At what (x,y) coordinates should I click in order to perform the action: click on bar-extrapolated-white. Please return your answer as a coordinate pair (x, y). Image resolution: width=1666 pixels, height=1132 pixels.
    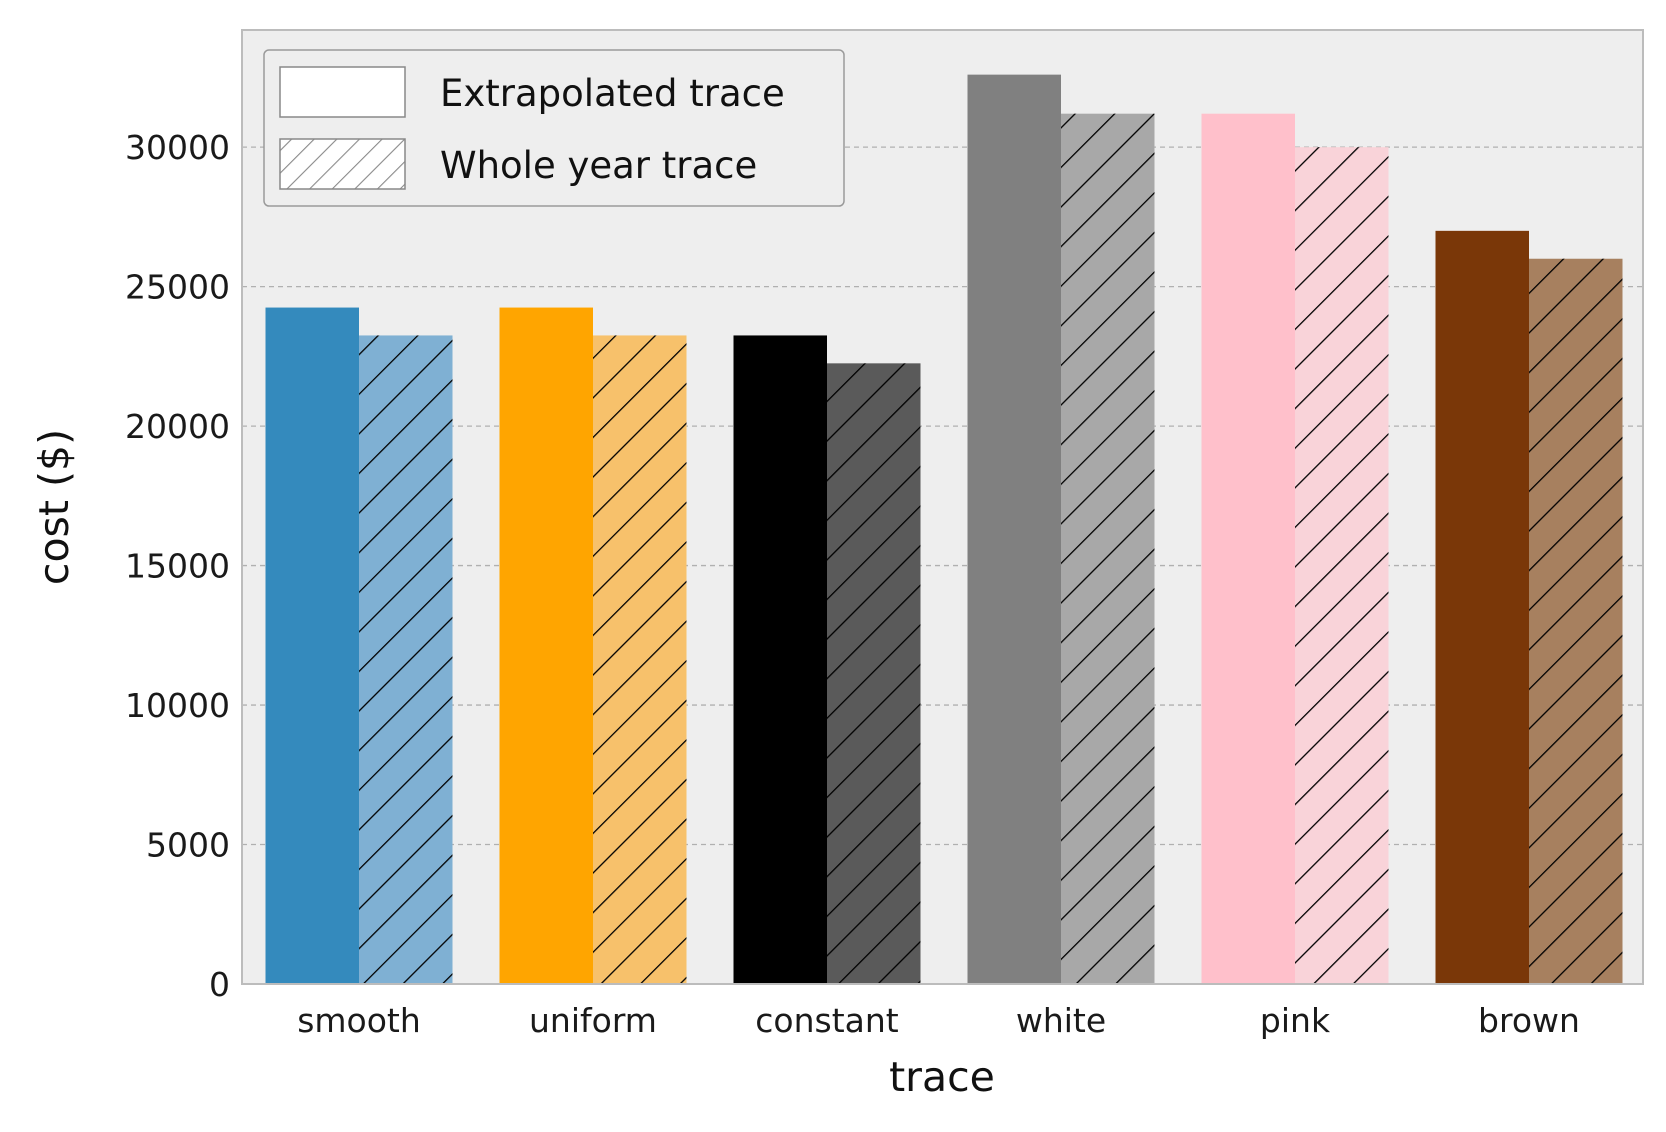
    Looking at the image, I should click on (1014, 529).